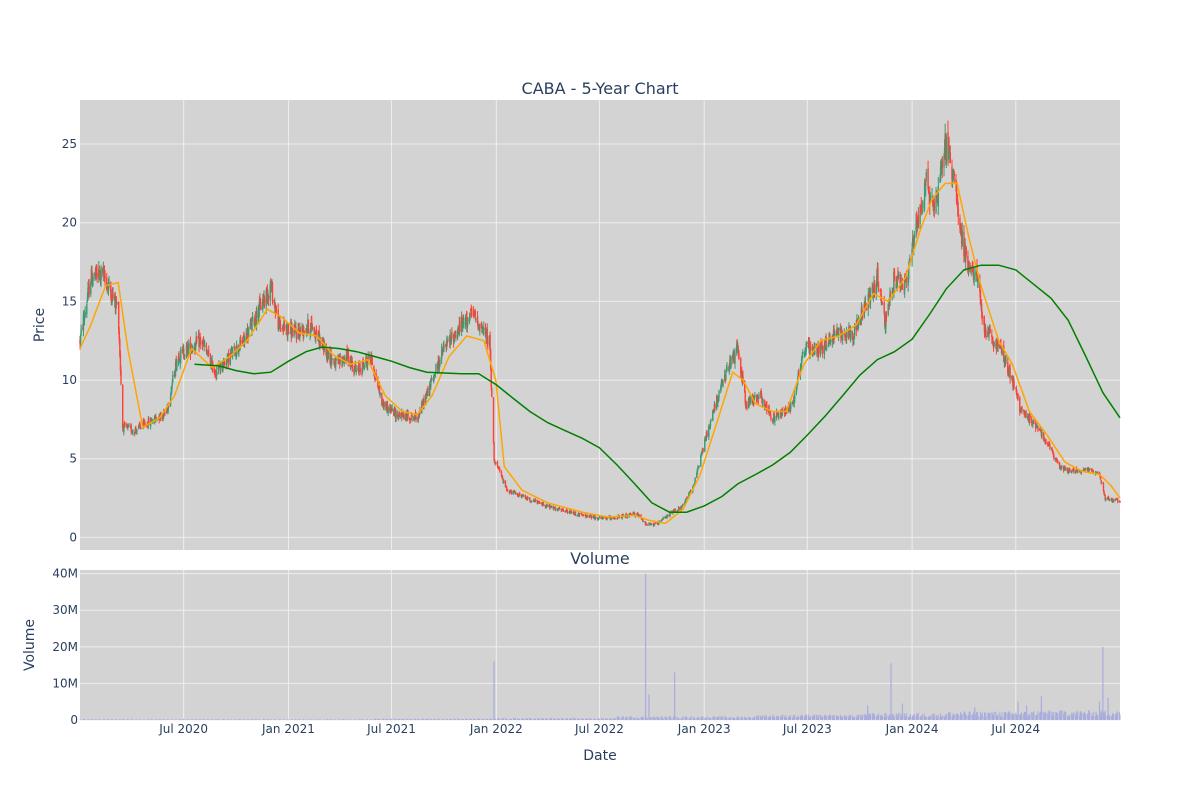  What do you see at coordinates (65, 574) in the screenshot?
I see `volume-y-tick-label: 40M` at bounding box center [65, 574].